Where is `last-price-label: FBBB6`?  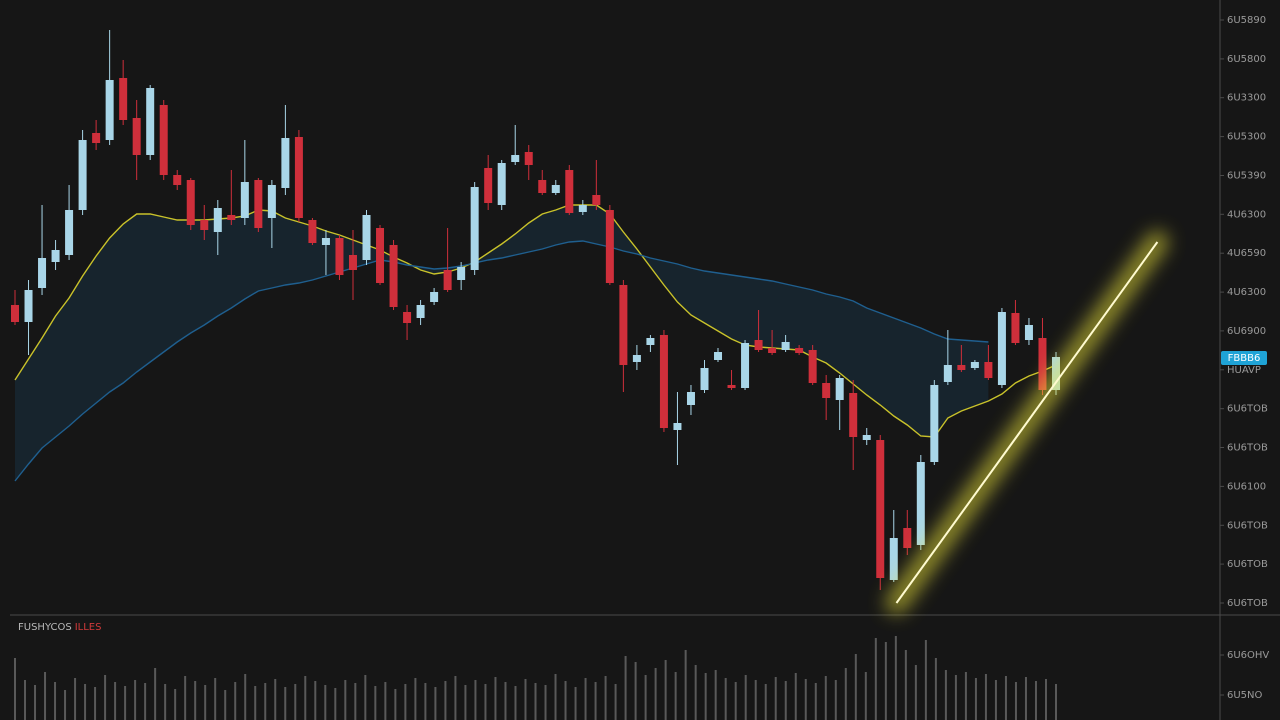
last-price-label: FBBB6 is located at coordinates (1244, 358).